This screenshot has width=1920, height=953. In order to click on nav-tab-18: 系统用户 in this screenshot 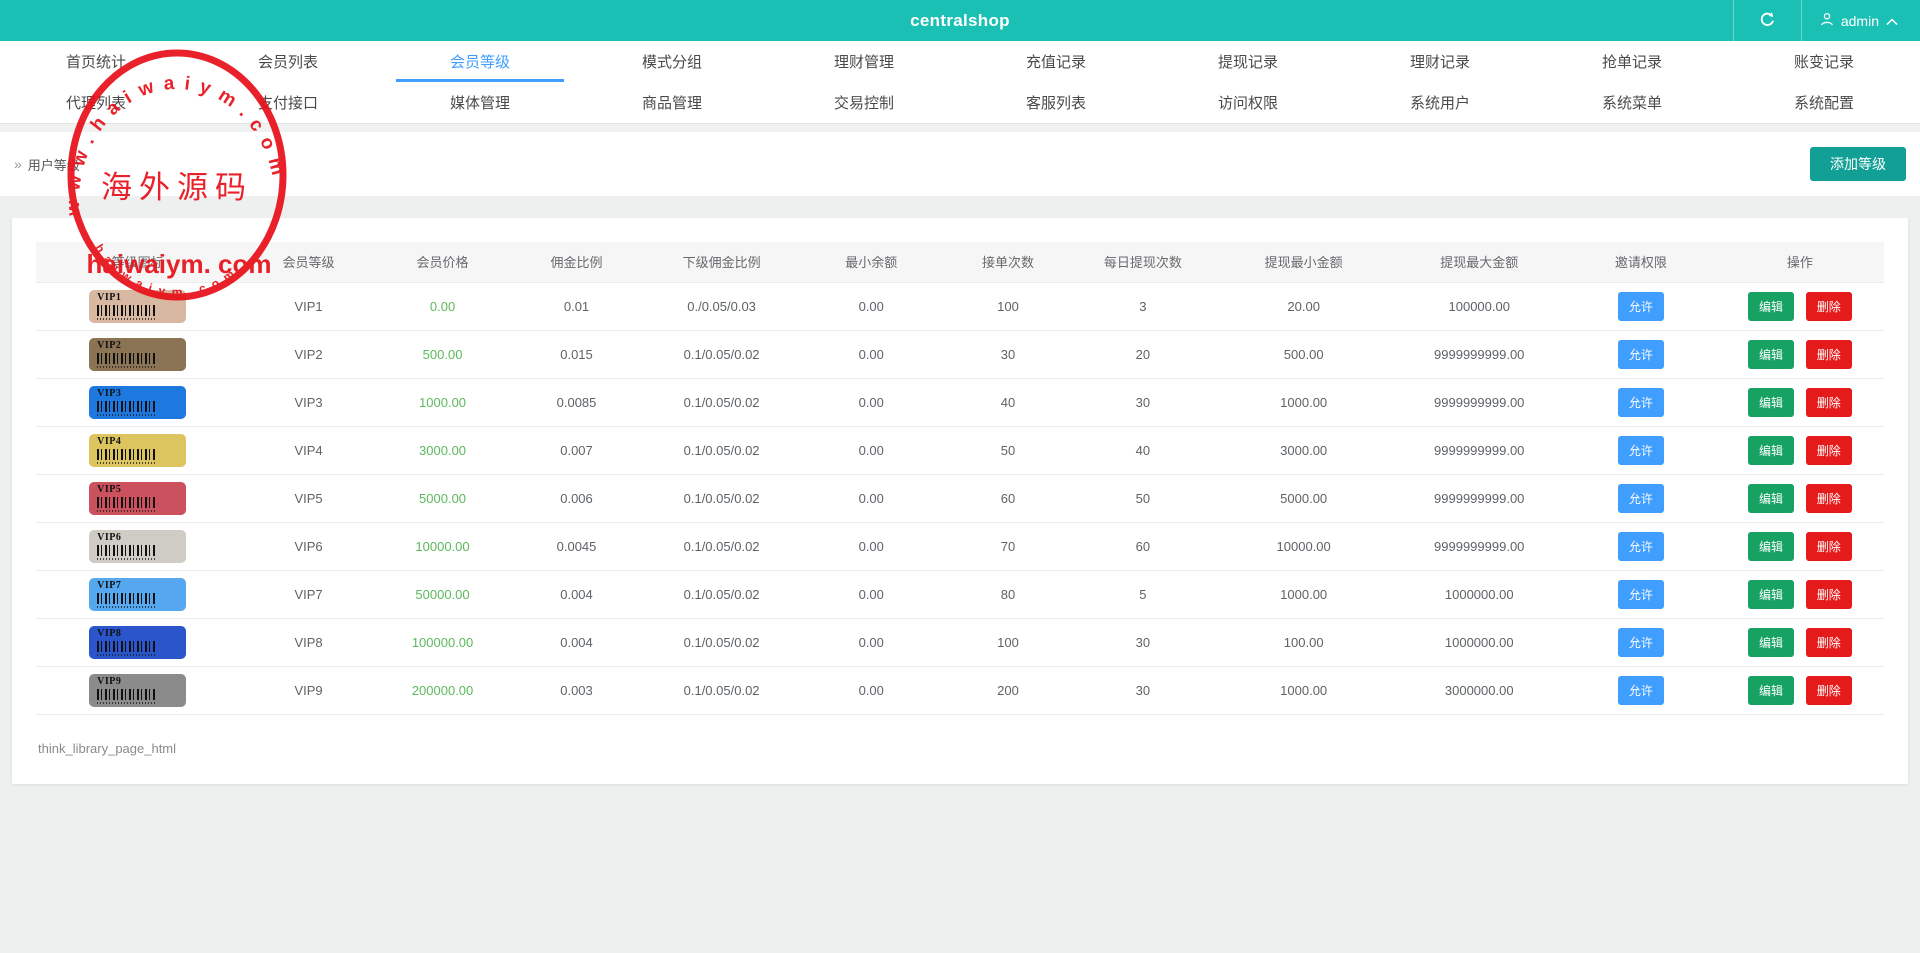, I will do `click(1439, 103)`.